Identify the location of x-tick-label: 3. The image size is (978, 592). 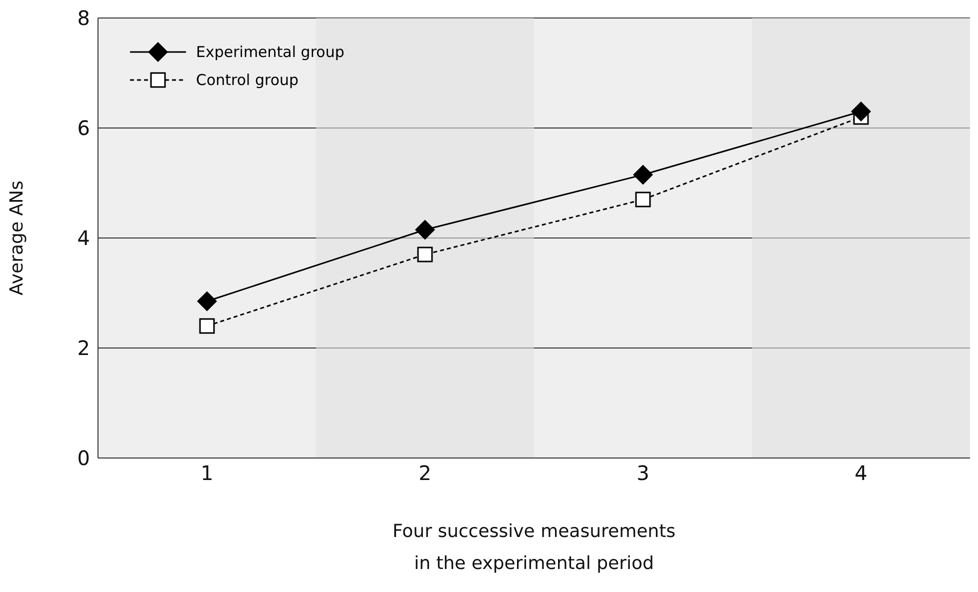
(643, 473).